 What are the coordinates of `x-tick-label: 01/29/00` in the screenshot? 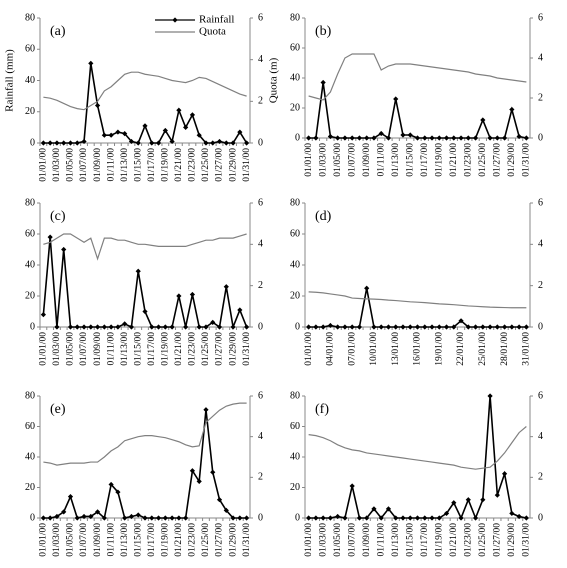 It's located at (512, 540).